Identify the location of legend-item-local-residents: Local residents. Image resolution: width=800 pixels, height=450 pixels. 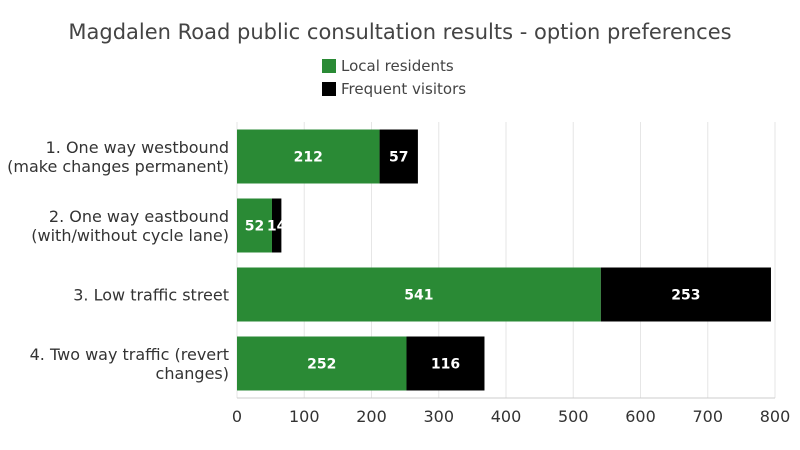
(394, 65).